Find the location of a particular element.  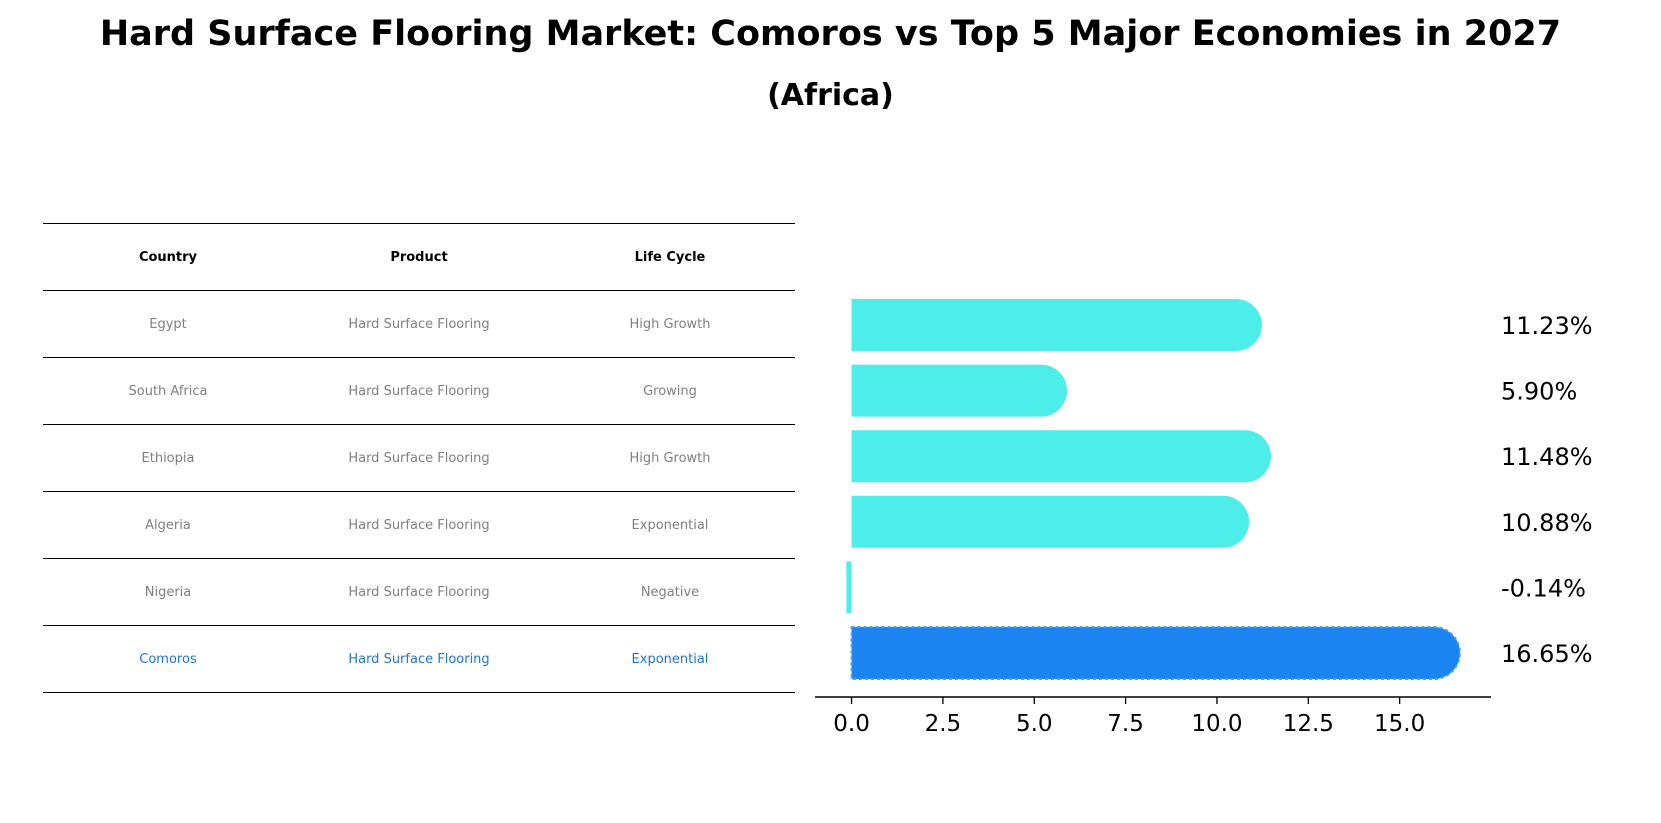

bar-algeria is located at coordinates (1050, 521).